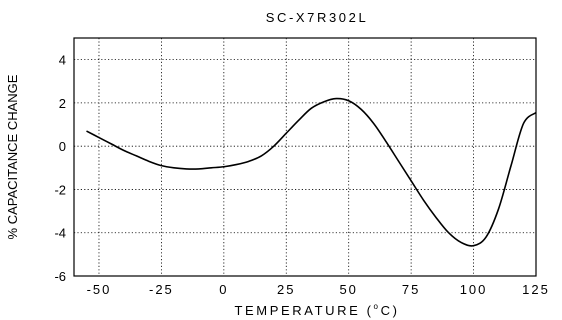 This screenshot has width=562, height=320. I want to click on x-axis-label-prefix: TEMPERATURE (, so click(304, 310).